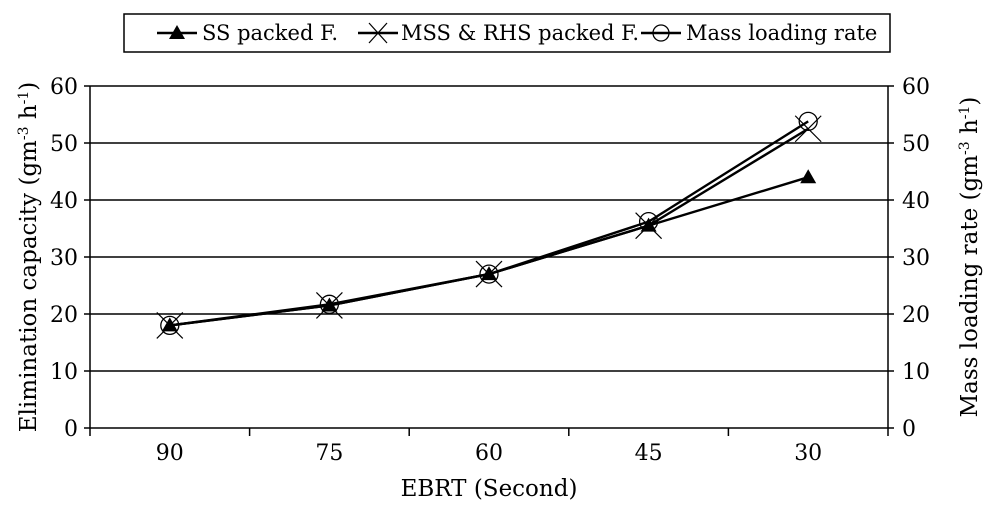 The height and width of the screenshot is (514, 1000). I want to click on legend-box, so click(507, 33).